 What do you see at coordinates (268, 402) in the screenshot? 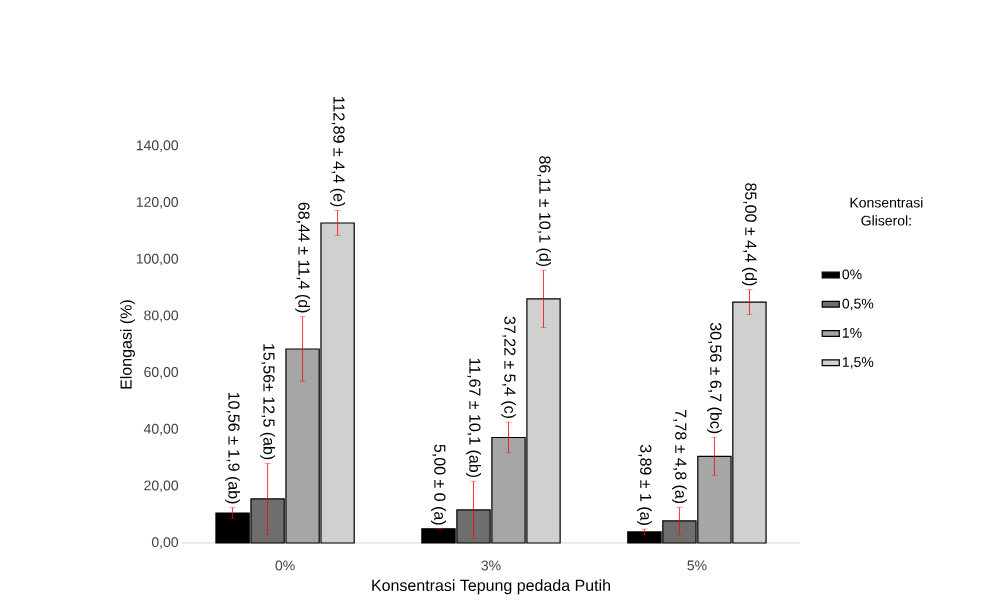
I see `data-label: 15,56± 12,5 (ab)` at bounding box center [268, 402].